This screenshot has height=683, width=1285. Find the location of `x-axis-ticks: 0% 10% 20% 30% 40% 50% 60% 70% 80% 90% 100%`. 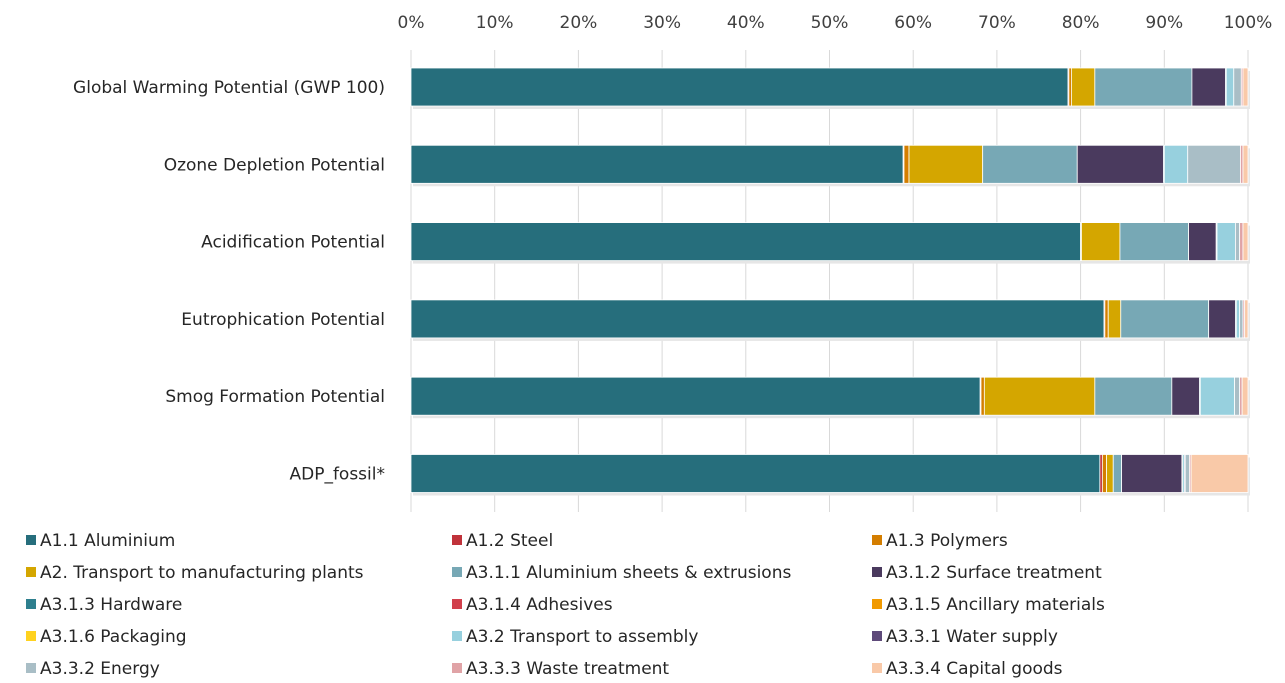

x-axis-ticks: 0% 10% 20% 30% 40% 50% 60% 70% 80% 90% 100% is located at coordinates (835, 23).